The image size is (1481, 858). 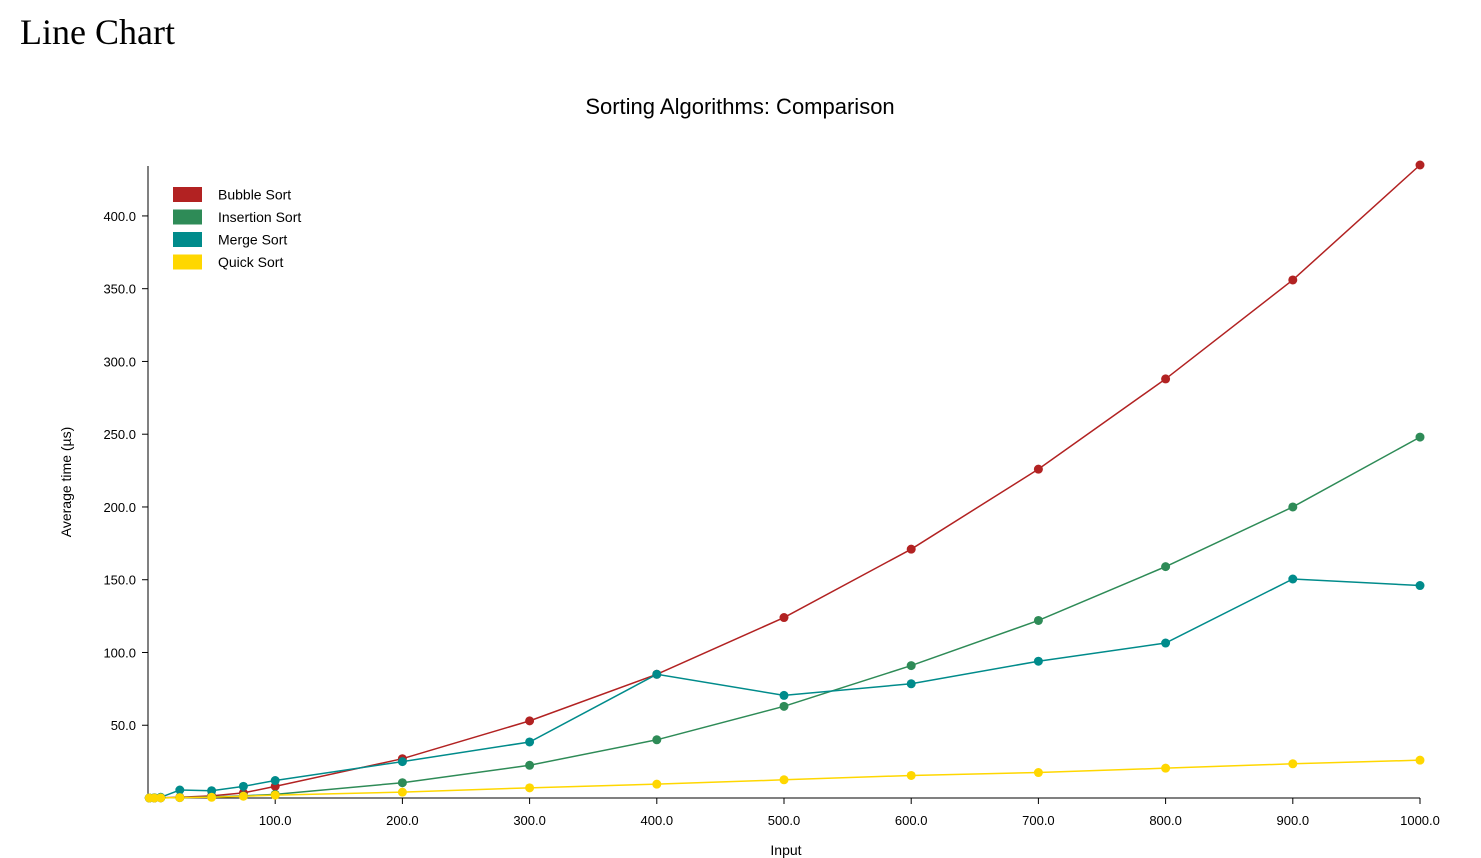 I want to click on x-axis-label: Input, so click(x=785, y=850).